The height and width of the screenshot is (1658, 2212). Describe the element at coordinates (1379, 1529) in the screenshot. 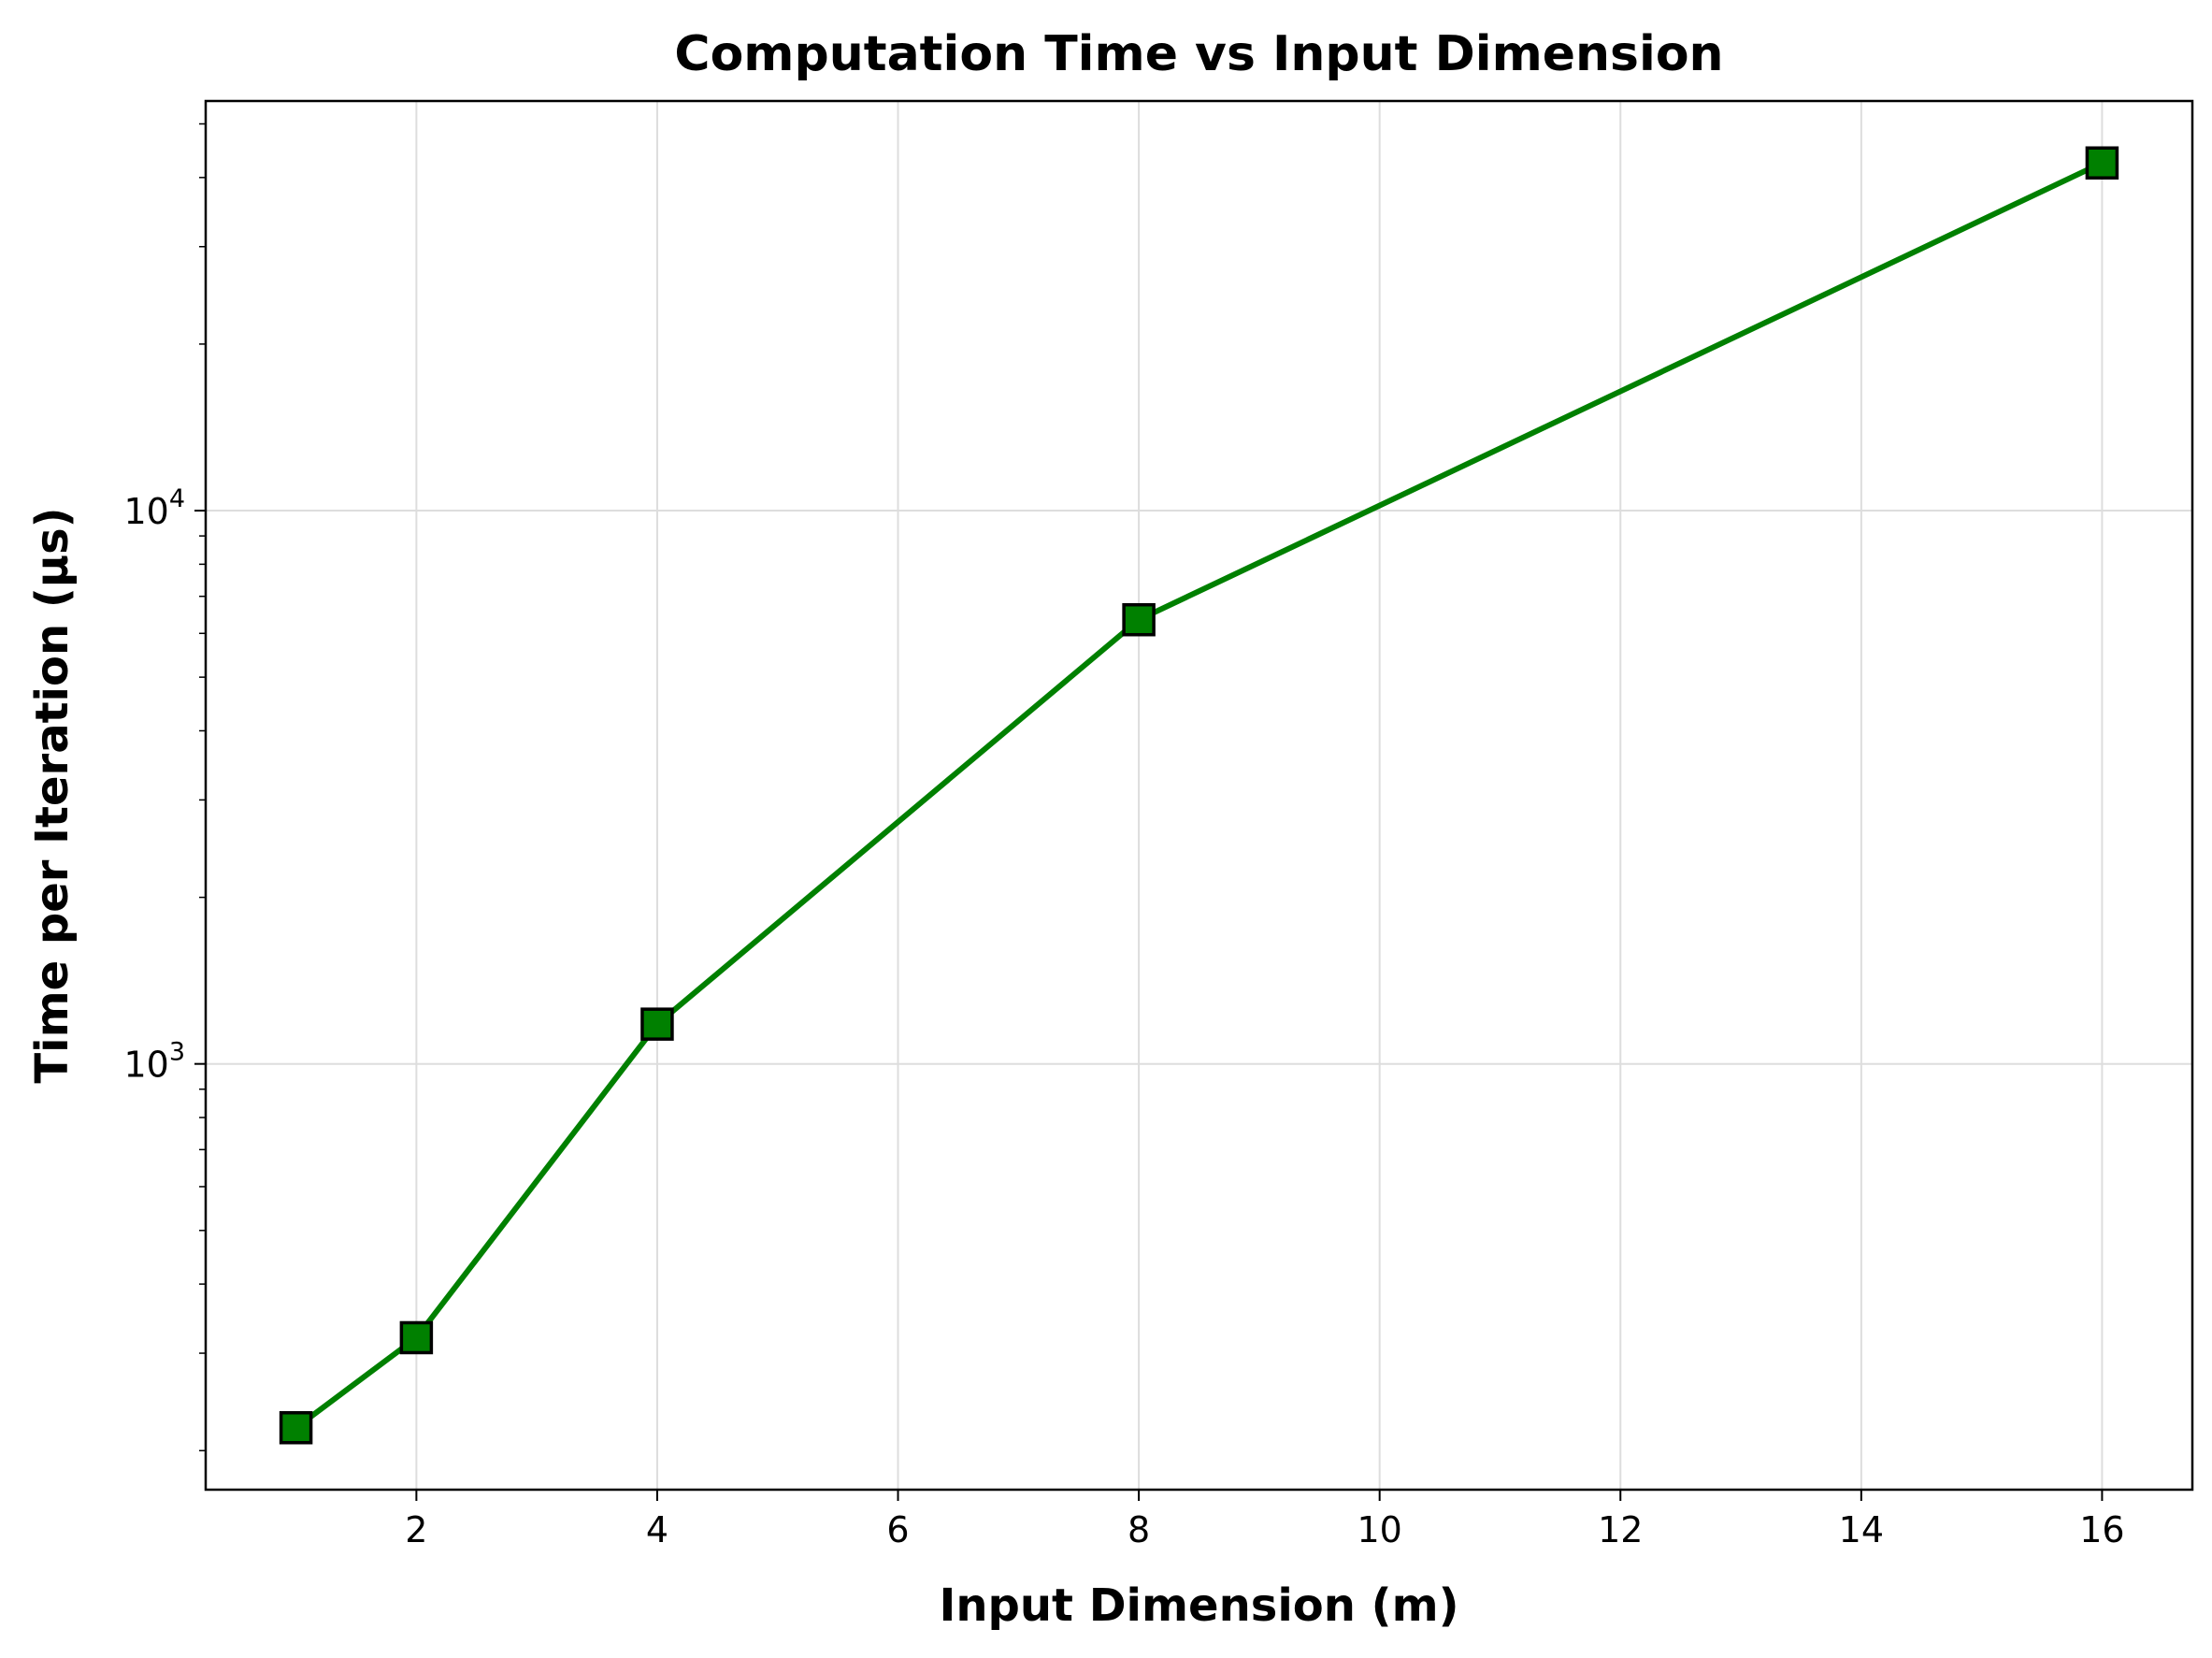

I see `x-tick-label: 10` at that location.